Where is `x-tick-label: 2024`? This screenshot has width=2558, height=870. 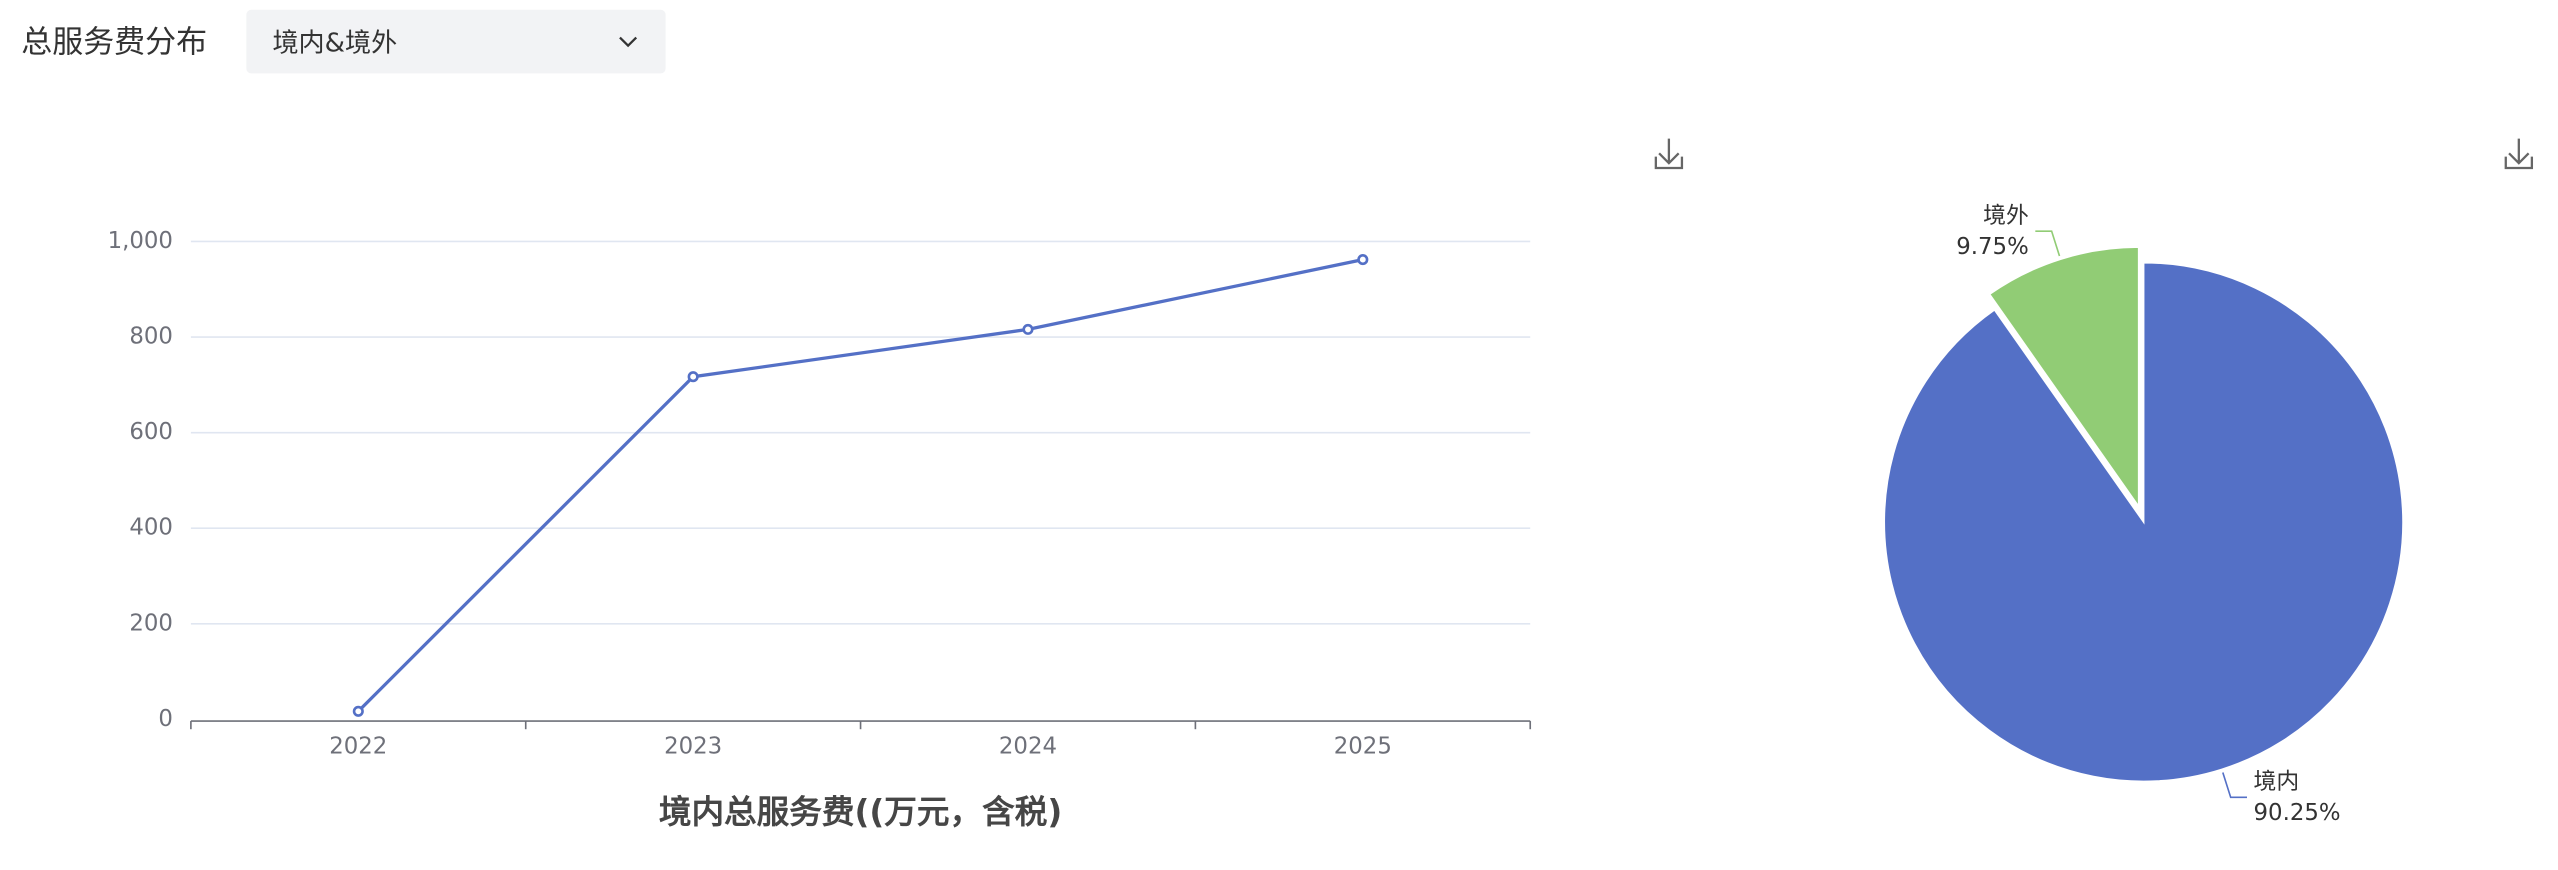
x-tick-label: 2024 is located at coordinates (1028, 747).